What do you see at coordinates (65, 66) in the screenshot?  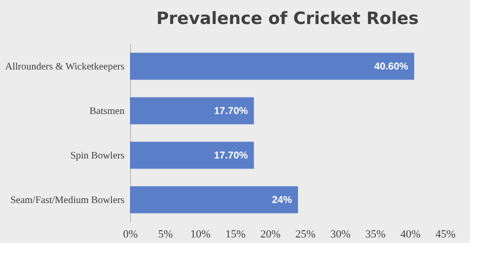 I see `y-tick-label: Allrounders & Wicketkeepers` at bounding box center [65, 66].